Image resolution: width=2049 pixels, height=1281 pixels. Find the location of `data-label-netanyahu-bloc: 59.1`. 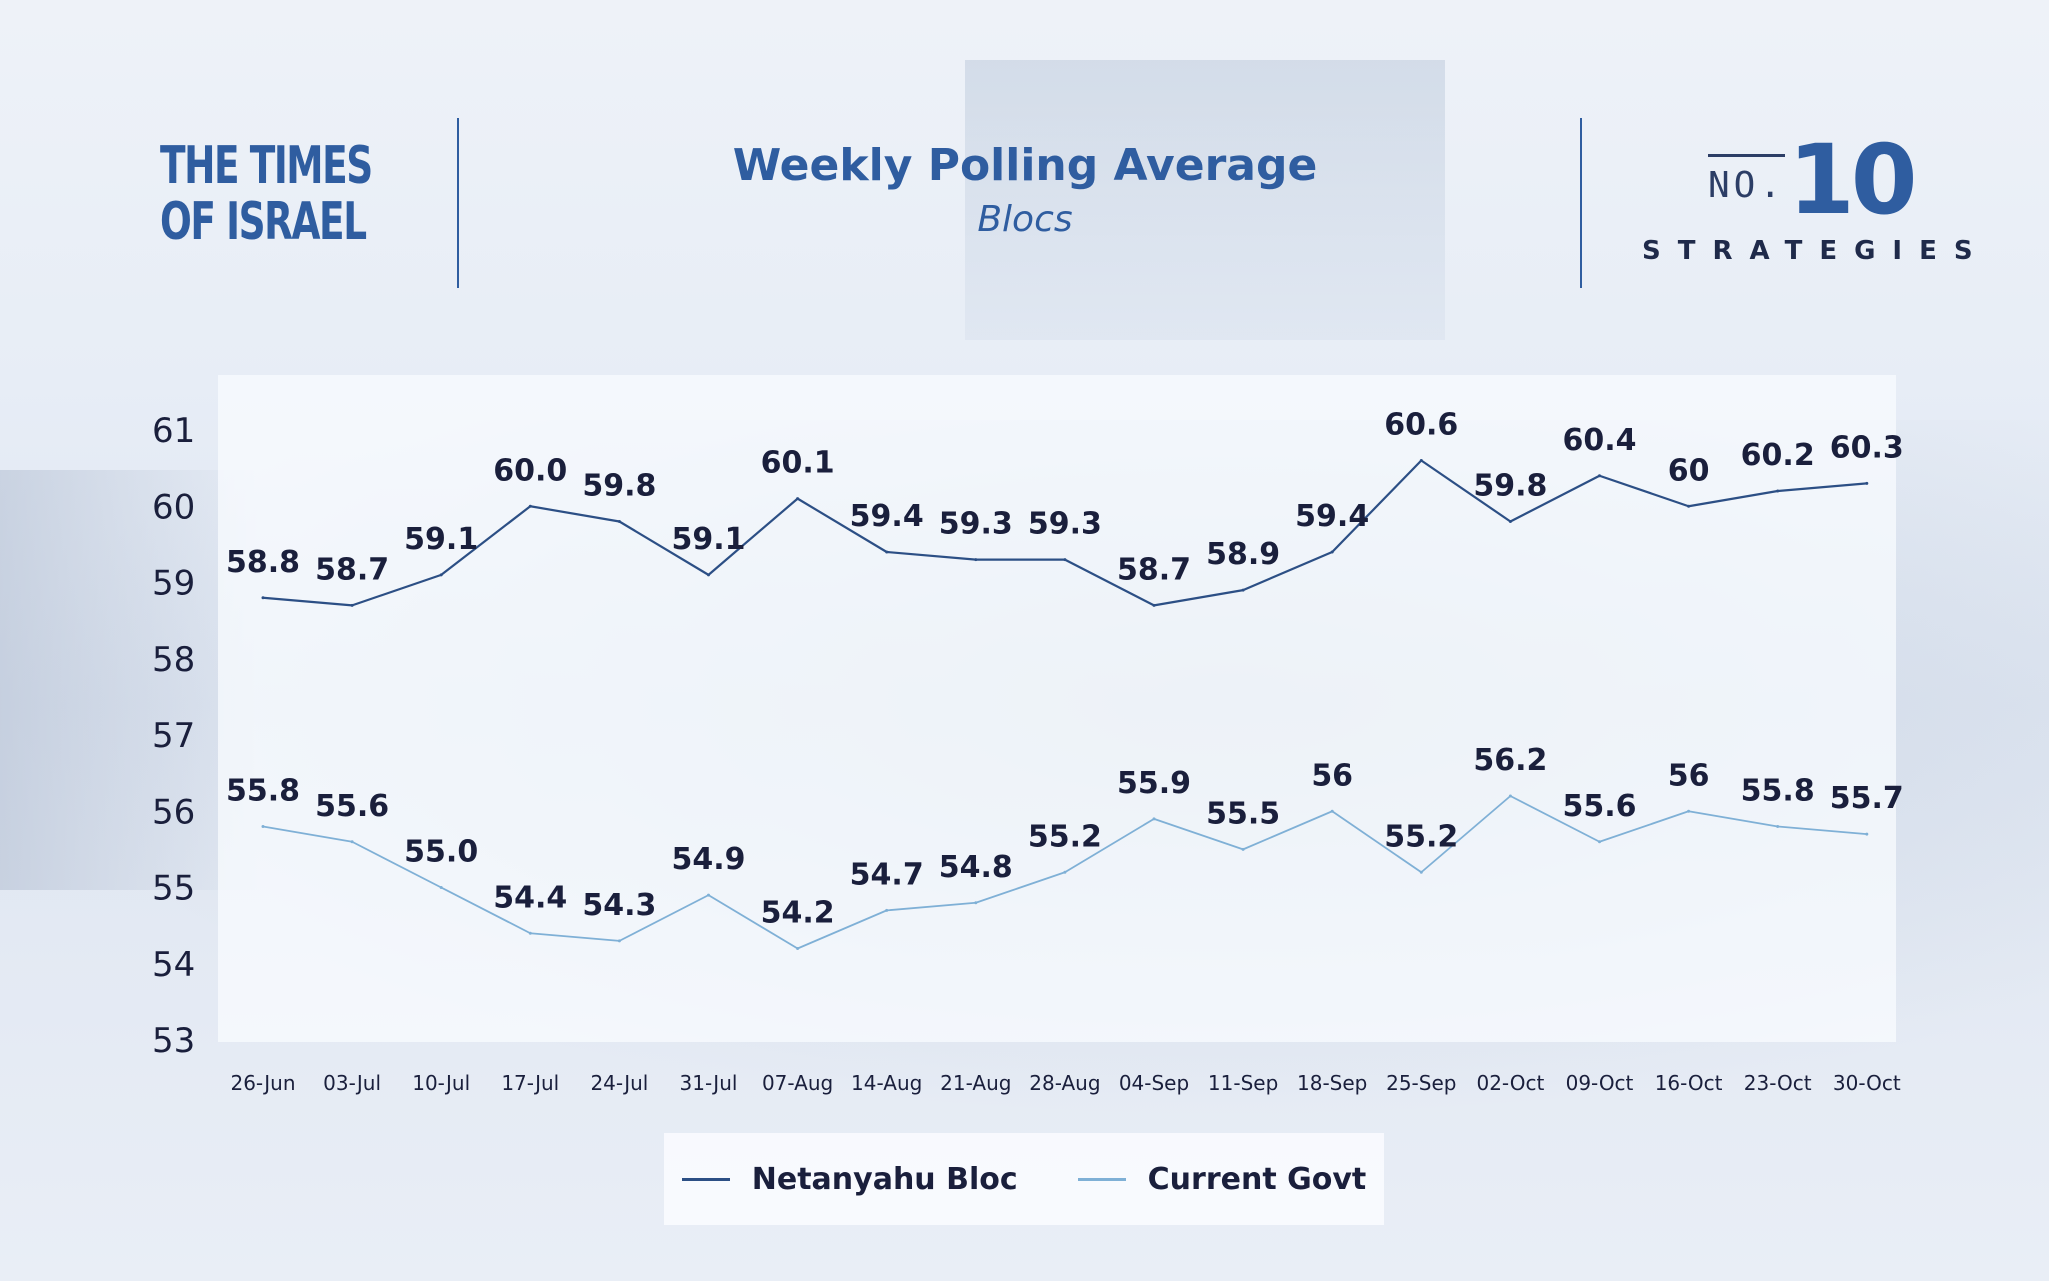

data-label-netanyahu-bloc: 59.1 is located at coordinates (441, 539).